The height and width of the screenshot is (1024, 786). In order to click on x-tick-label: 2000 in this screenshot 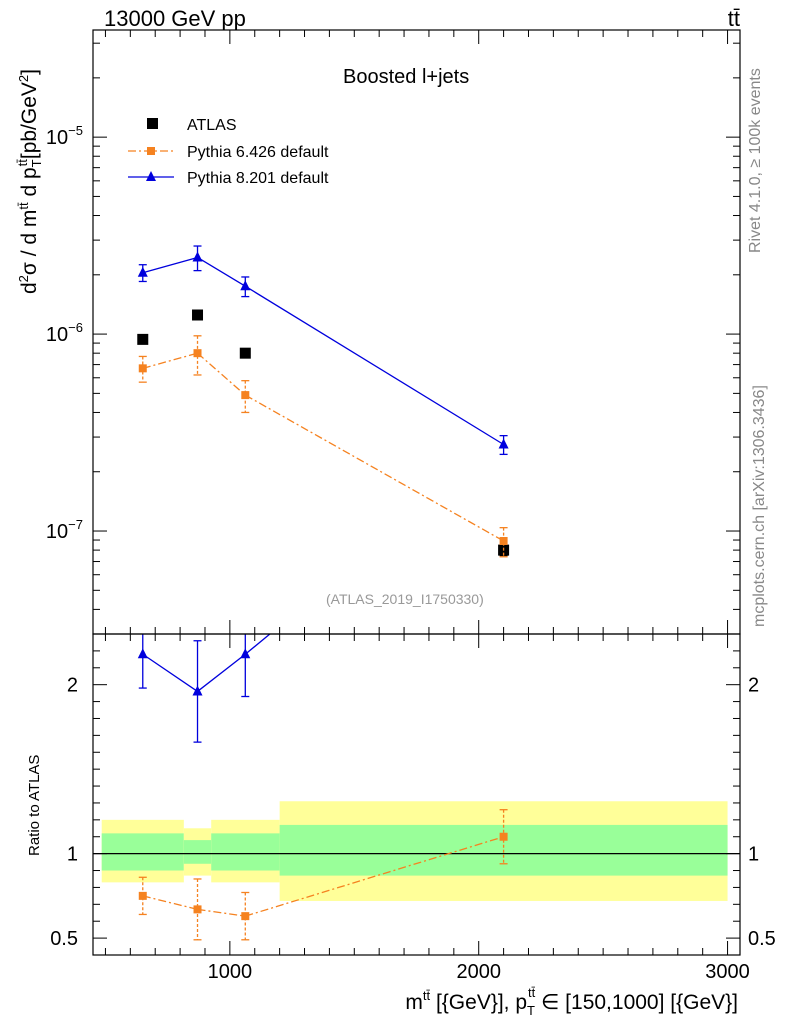, I will do `click(478, 972)`.